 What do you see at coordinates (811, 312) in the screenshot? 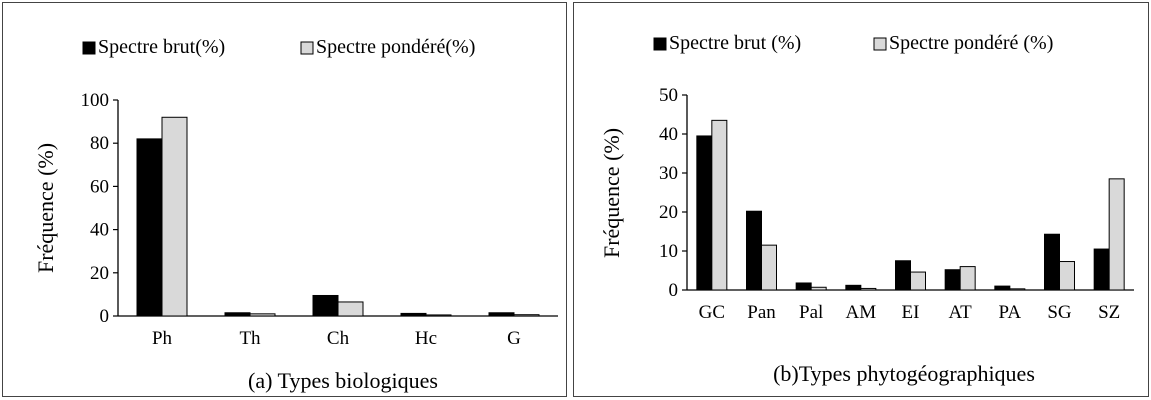
I see `chart-1-x-tick-label: Pal` at bounding box center [811, 312].